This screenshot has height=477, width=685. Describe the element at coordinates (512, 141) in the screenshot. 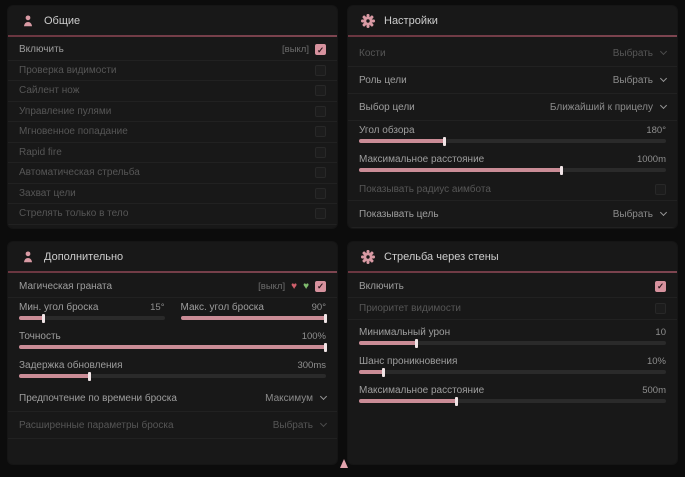

I see `fov-slider` at that location.